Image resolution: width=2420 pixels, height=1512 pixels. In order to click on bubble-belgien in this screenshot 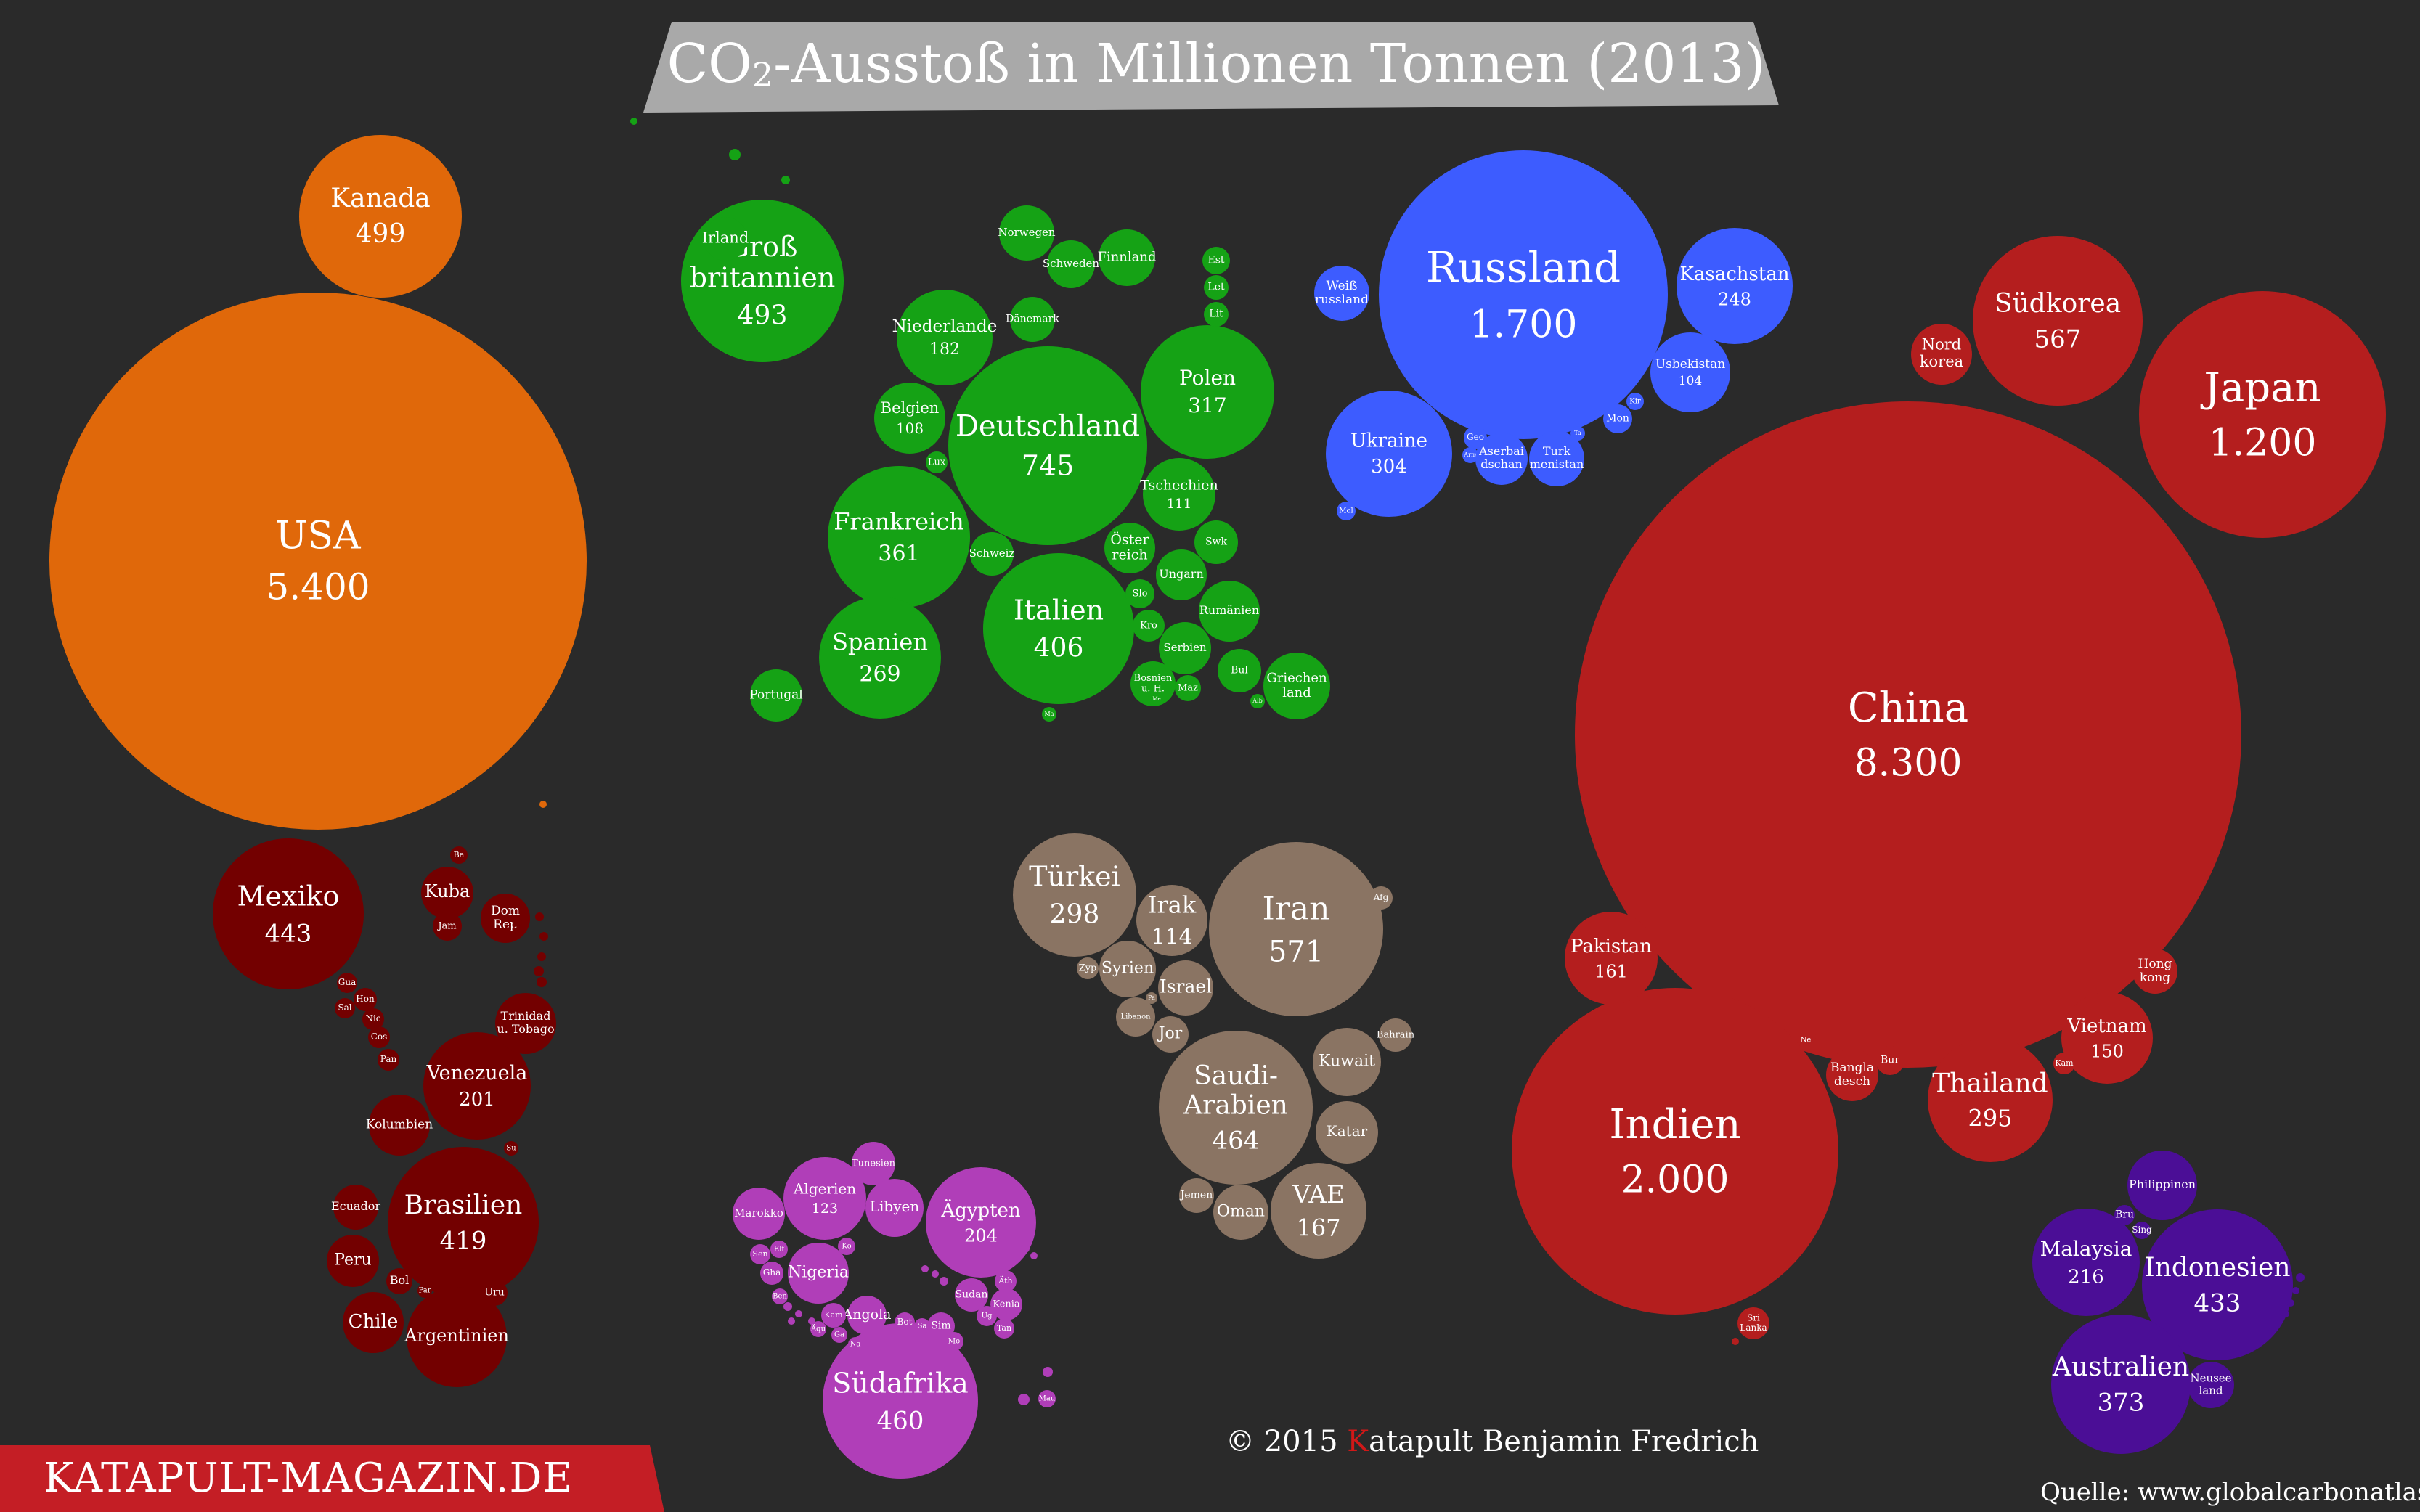, I will do `click(909, 418)`.